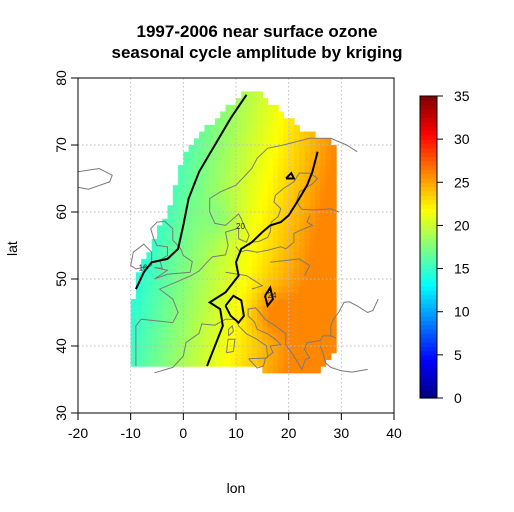  What do you see at coordinates (257, 31) in the screenshot?
I see `chart-title-line-1: 1997-2006 near surface ozone` at bounding box center [257, 31].